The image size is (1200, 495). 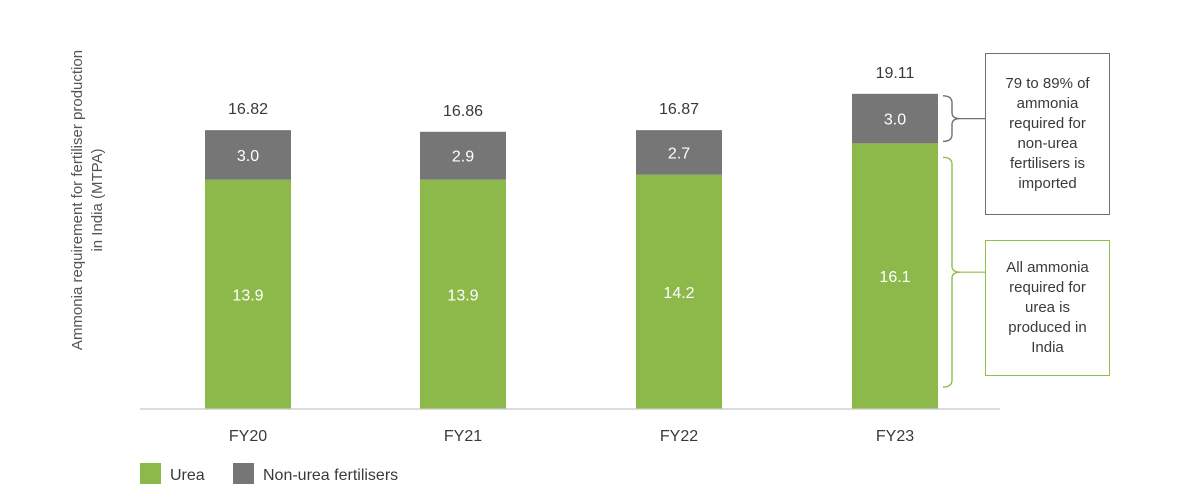 What do you see at coordinates (895, 73) in the screenshot?
I see `bar-total-label: 19.11` at bounding box center [895, 73].